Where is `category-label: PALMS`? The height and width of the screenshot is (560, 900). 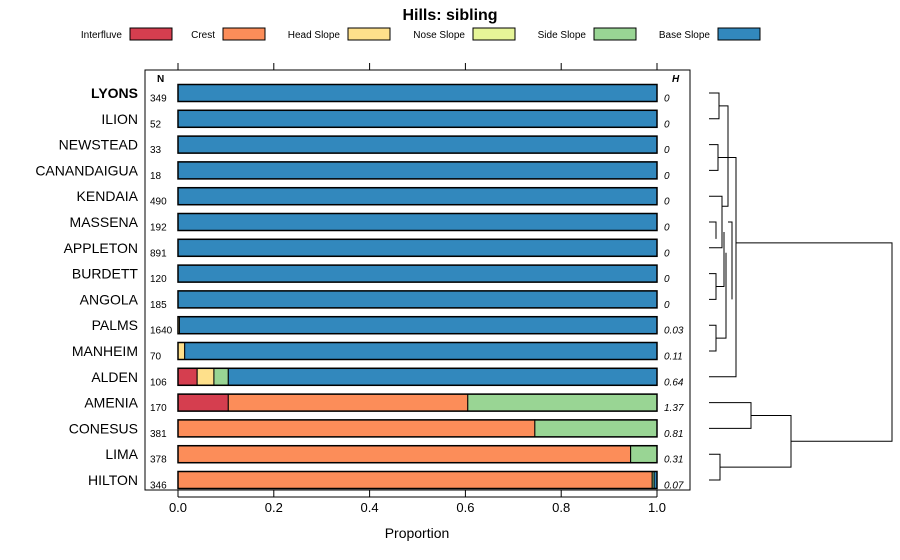
category-label: PALMS is located at coordinates (115, 325).